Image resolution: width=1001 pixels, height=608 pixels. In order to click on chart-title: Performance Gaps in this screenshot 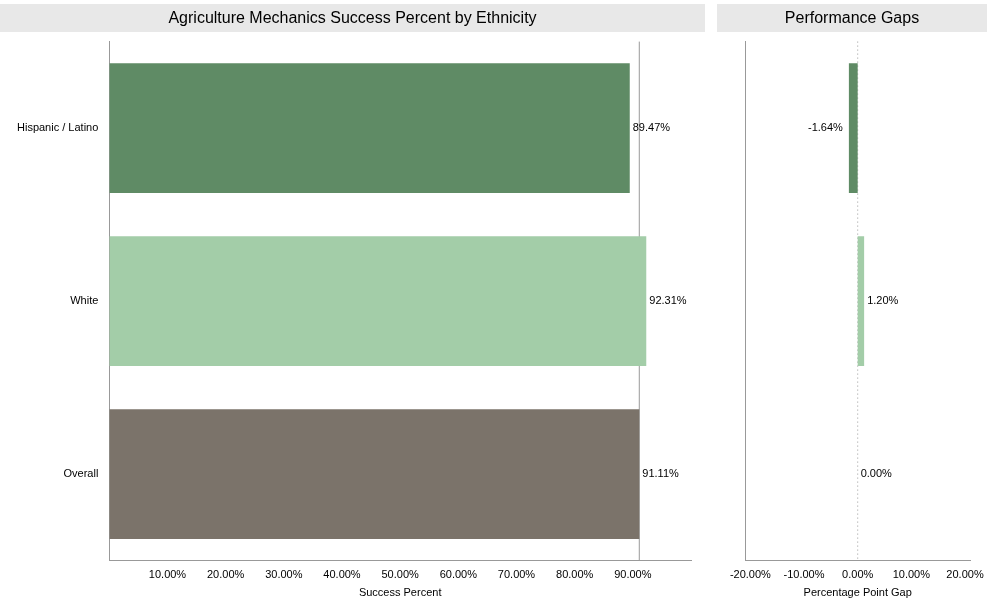, I will do `click(852, 18)`.